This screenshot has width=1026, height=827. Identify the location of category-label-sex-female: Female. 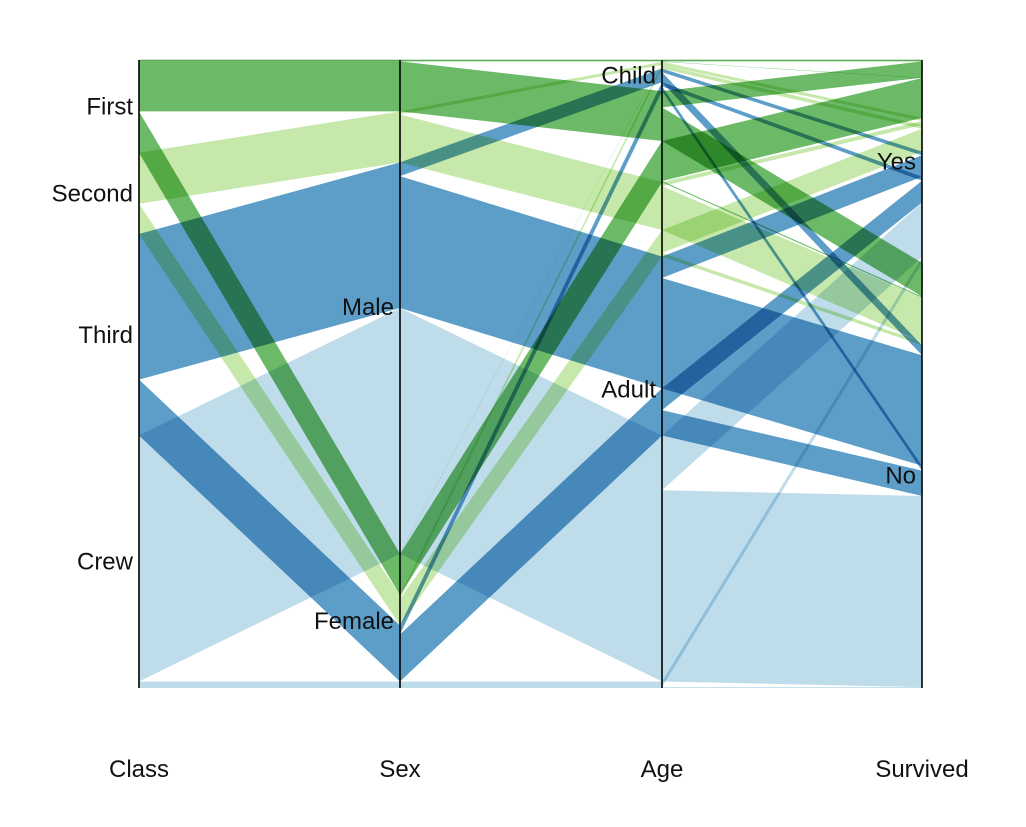
(354, 621).